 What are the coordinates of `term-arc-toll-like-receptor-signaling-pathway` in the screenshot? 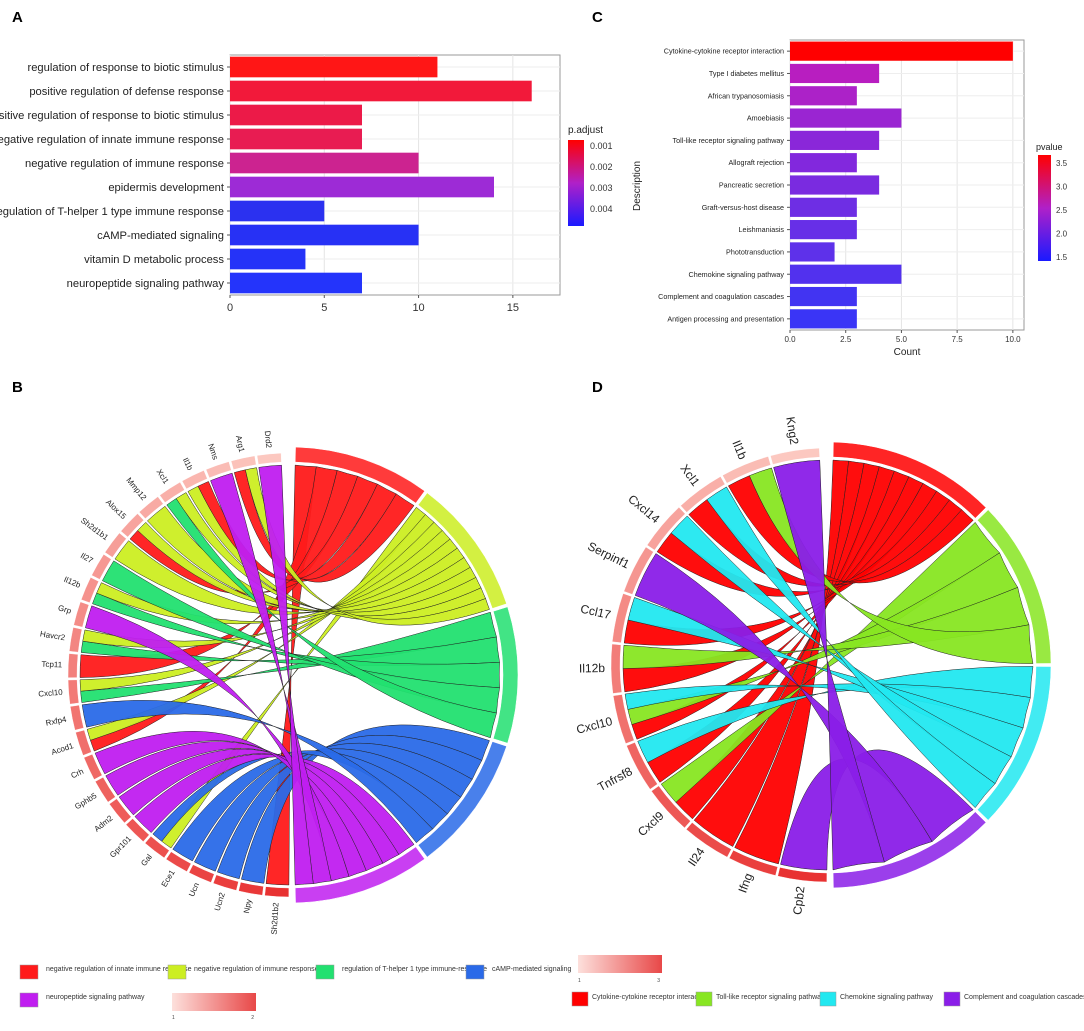 It's located at (1014, 586).